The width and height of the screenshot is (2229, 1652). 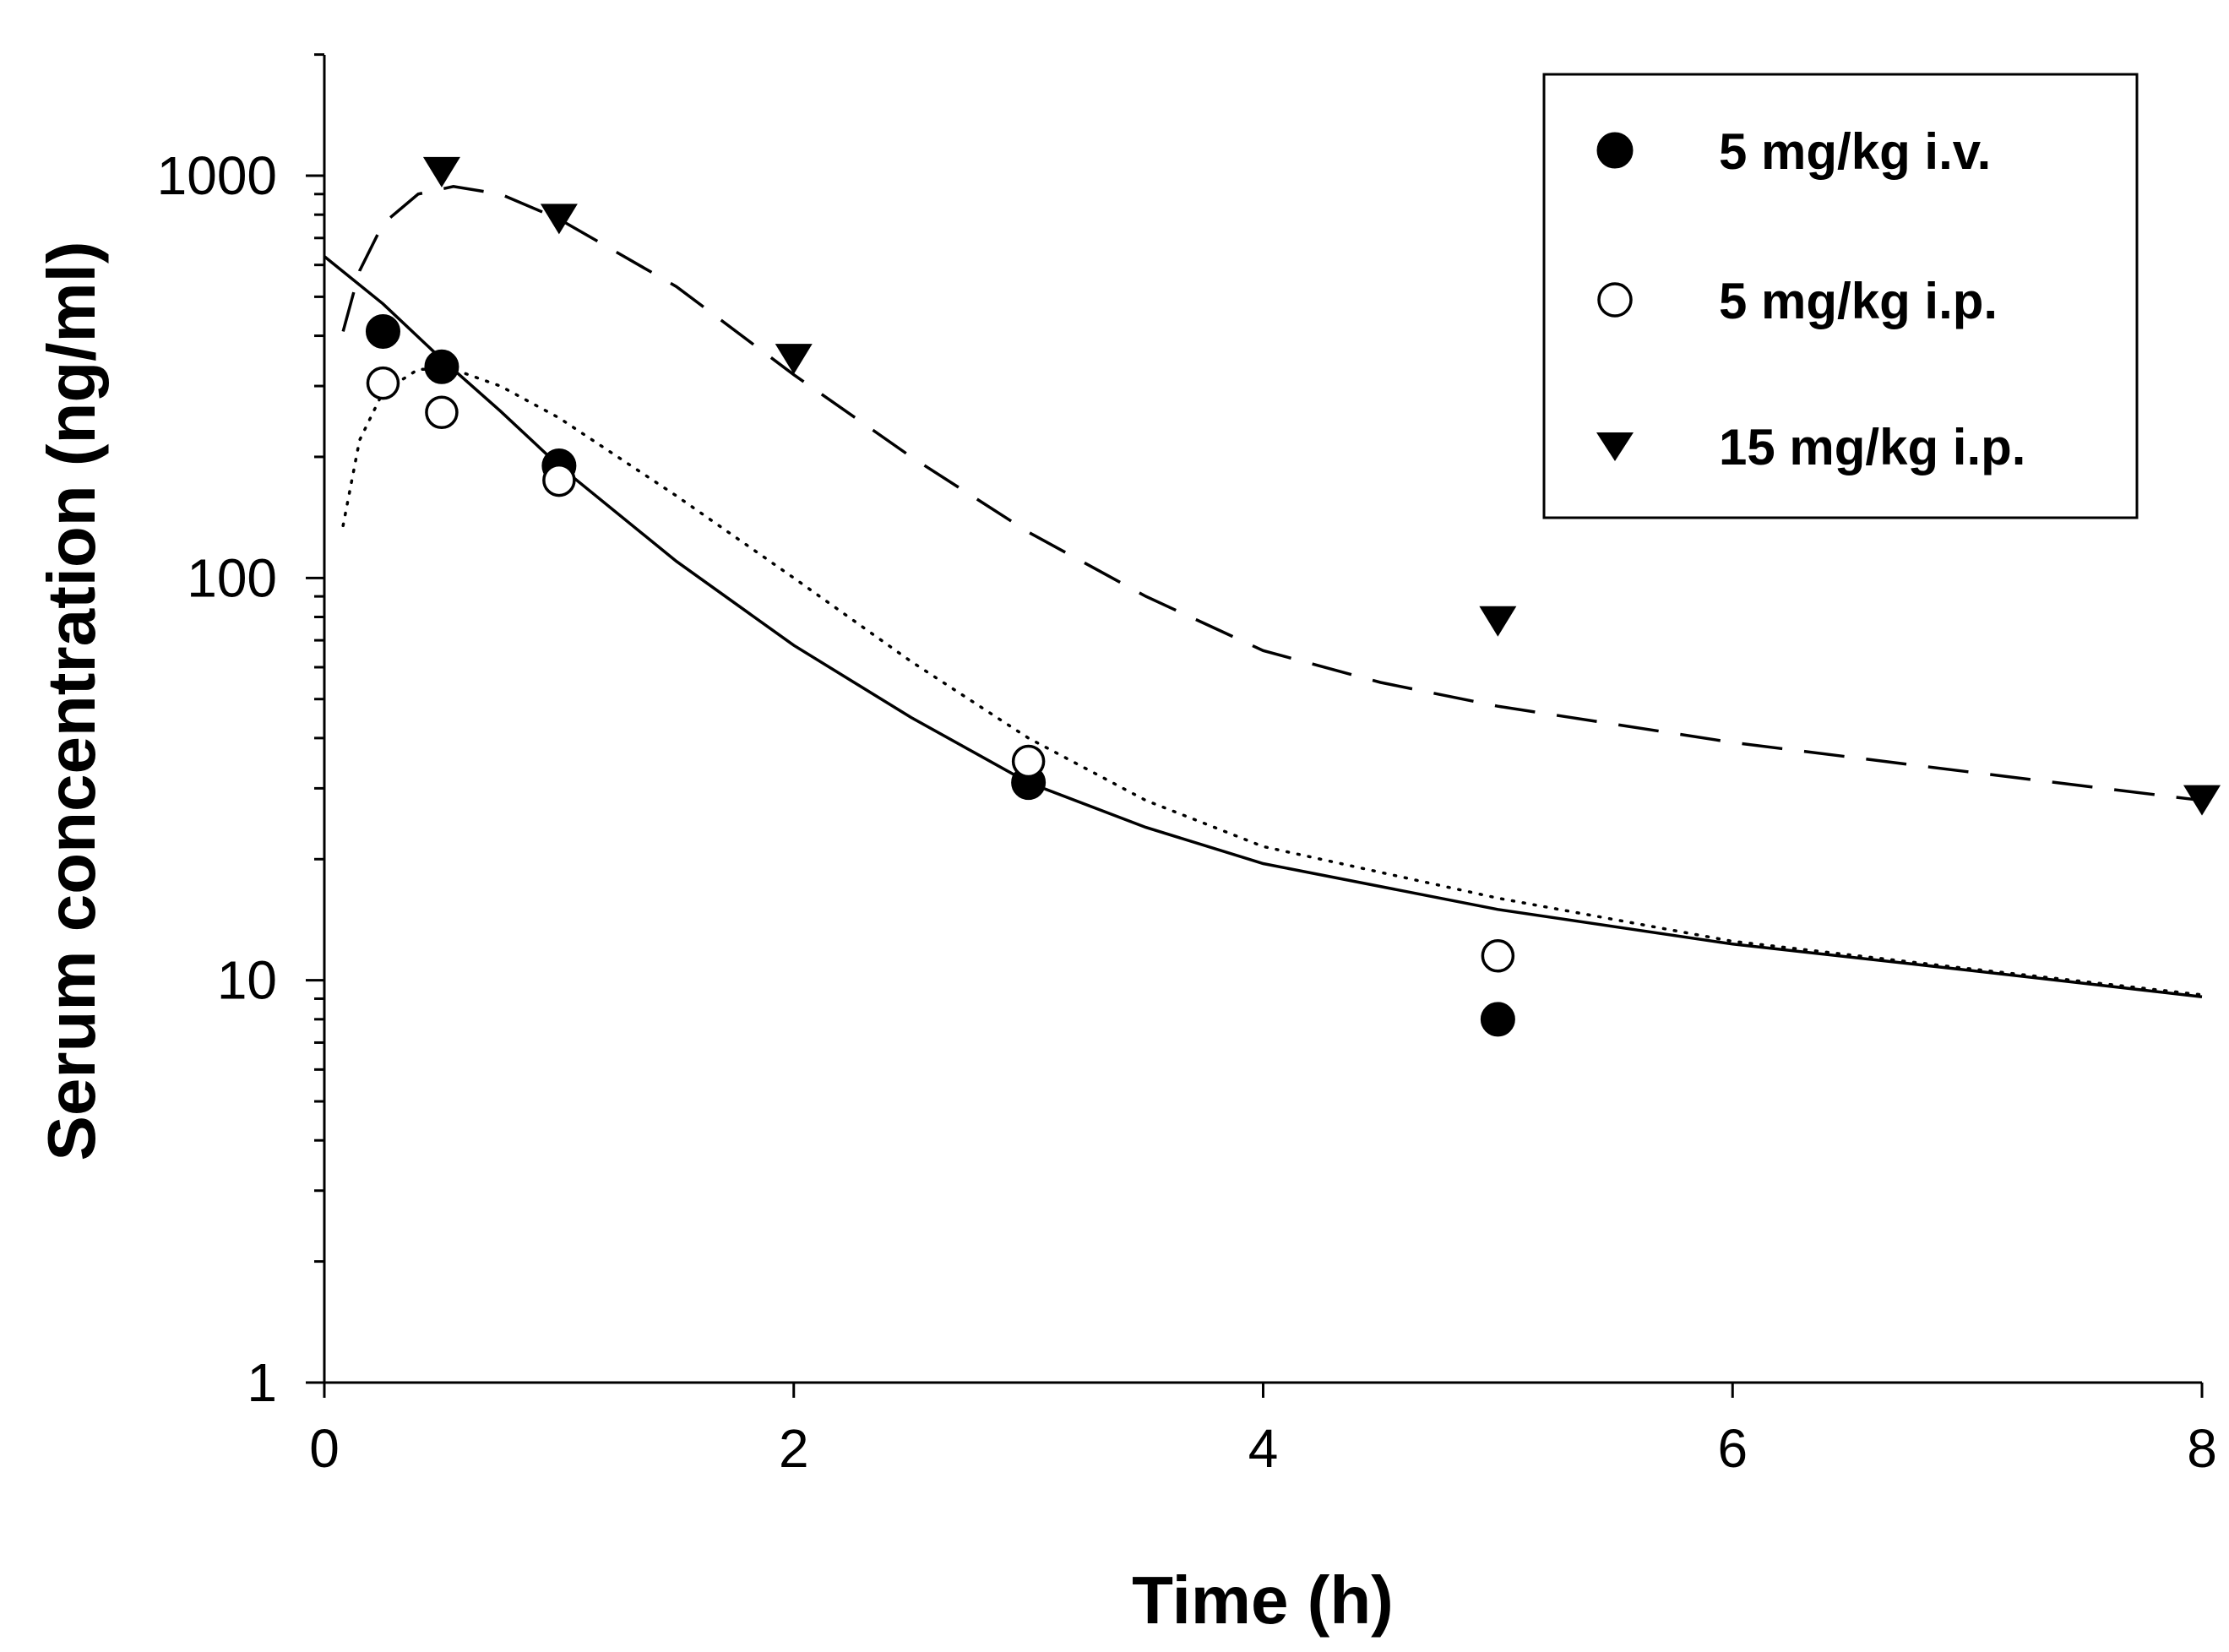 I want to click on y-tick-label: 1000, so click(x=217, y=175).